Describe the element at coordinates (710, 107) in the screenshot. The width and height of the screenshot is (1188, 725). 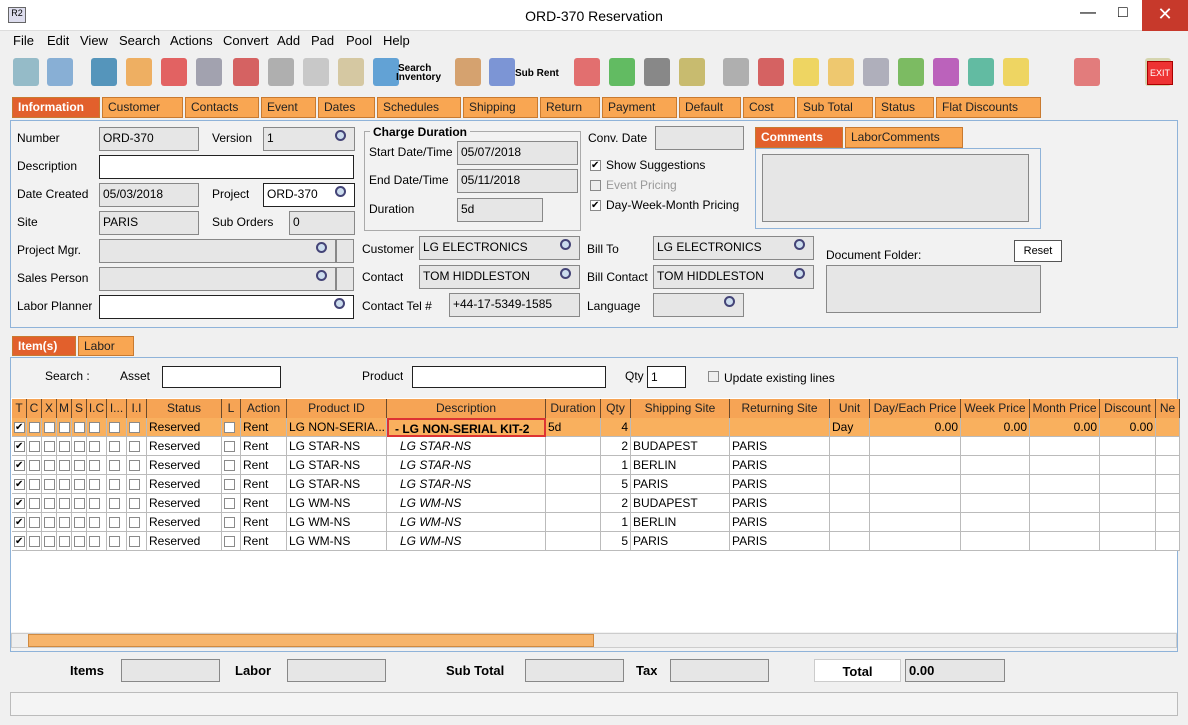
I see `tab: Default` at that location.